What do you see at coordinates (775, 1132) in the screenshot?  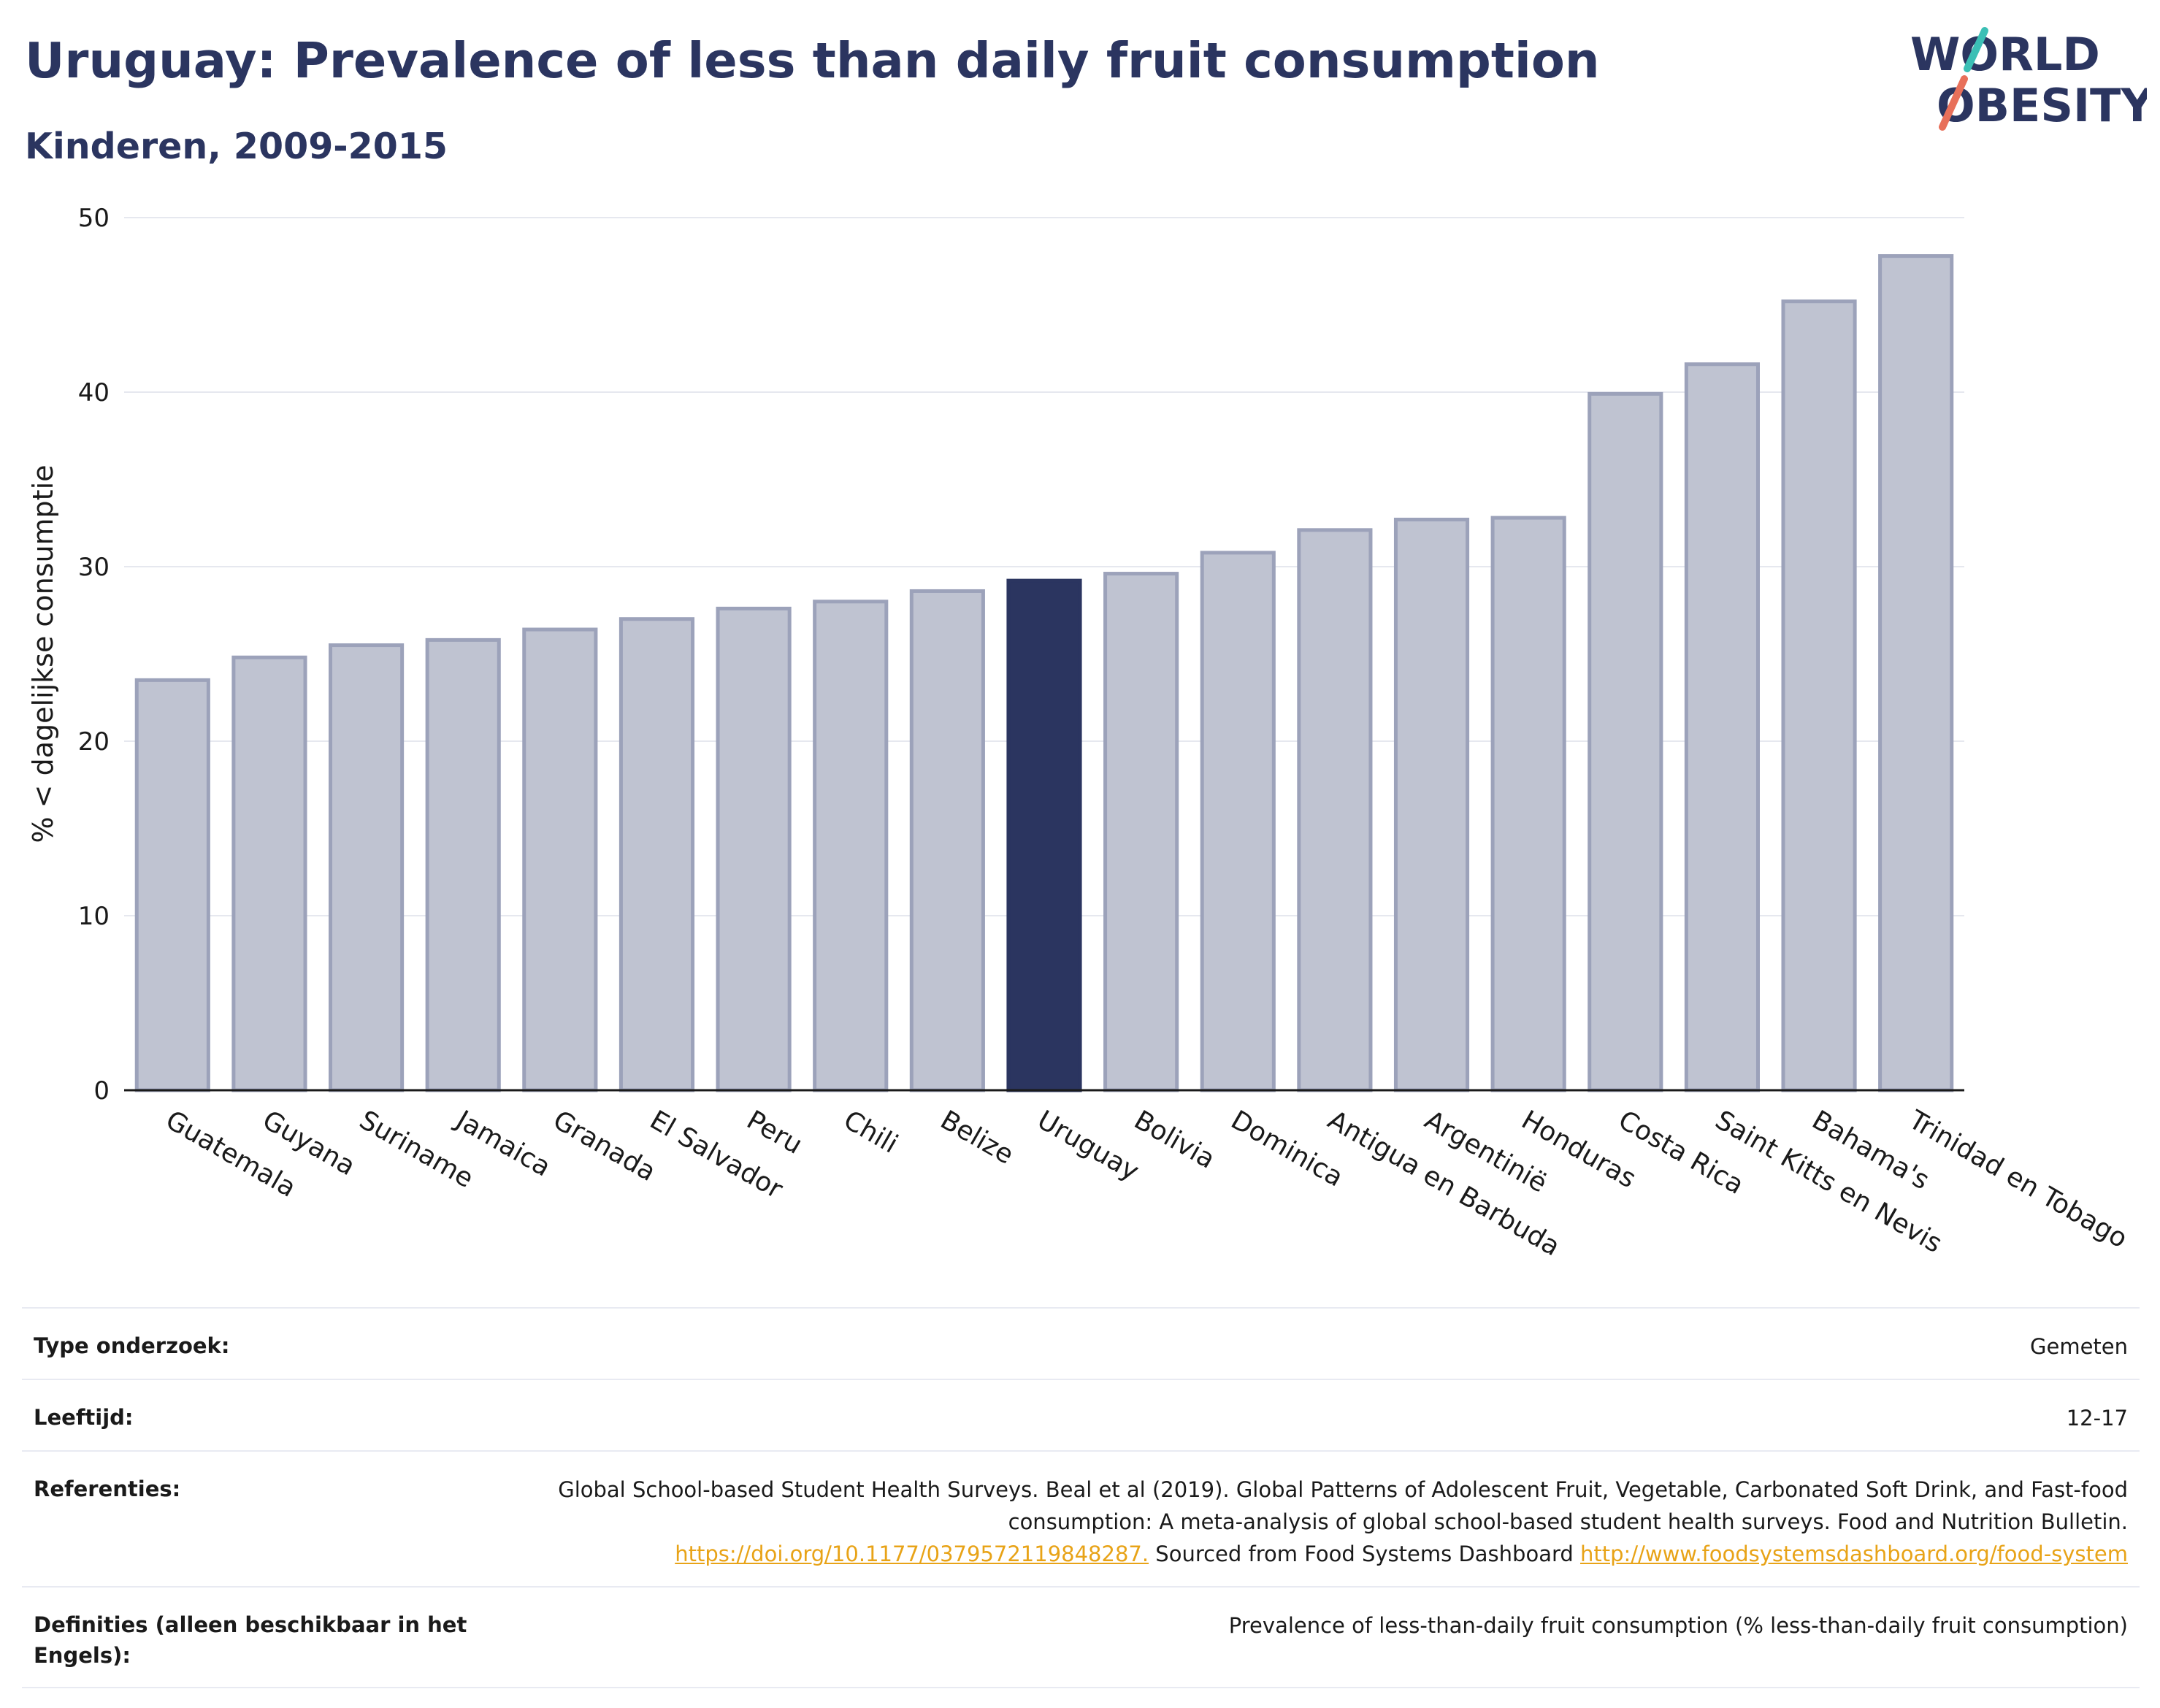 I see `x-tick-label: Peru` at bounding box center [775, 1132].